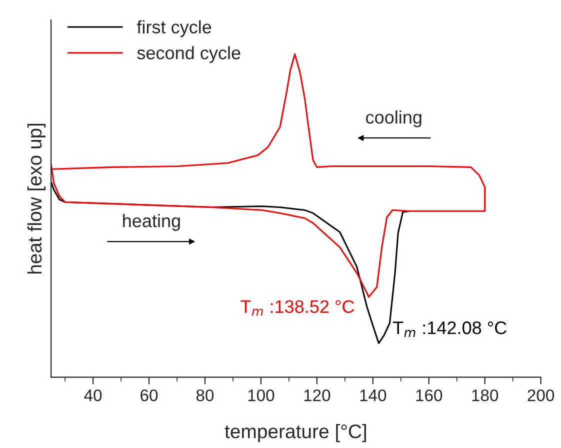  Describe the element at coordinates (151, 222) in the screenshot. I see `annotation: heating` at that location.